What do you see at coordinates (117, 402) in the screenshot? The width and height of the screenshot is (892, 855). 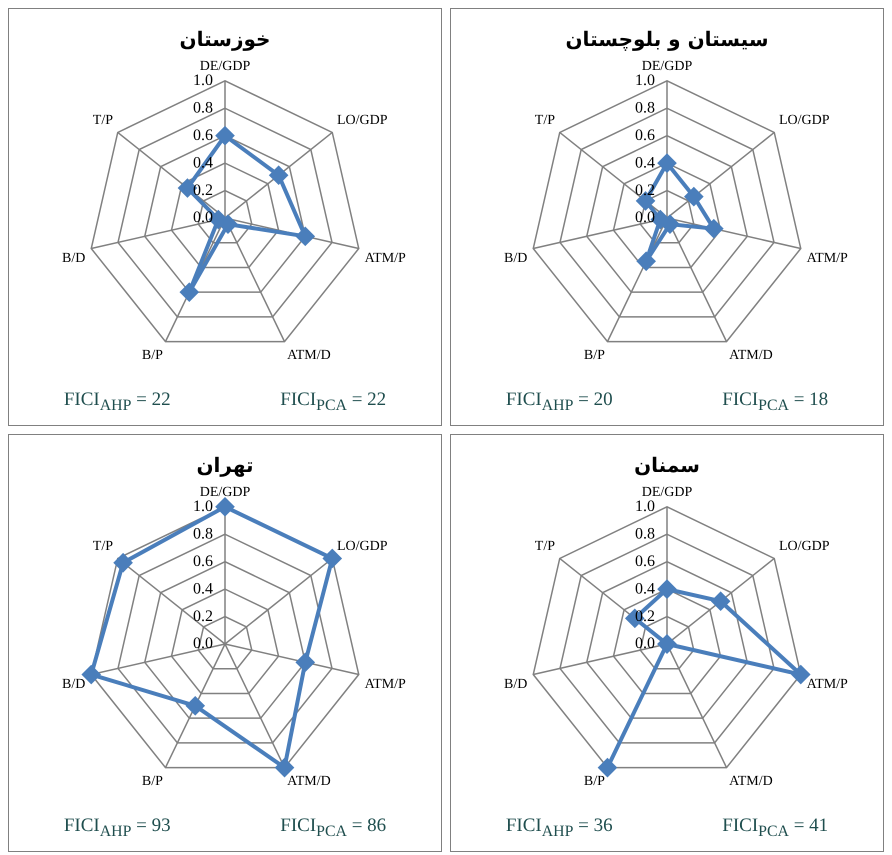 I see `text: FICI$_{AHP}$ = 22` at bounding box center [117, 402].